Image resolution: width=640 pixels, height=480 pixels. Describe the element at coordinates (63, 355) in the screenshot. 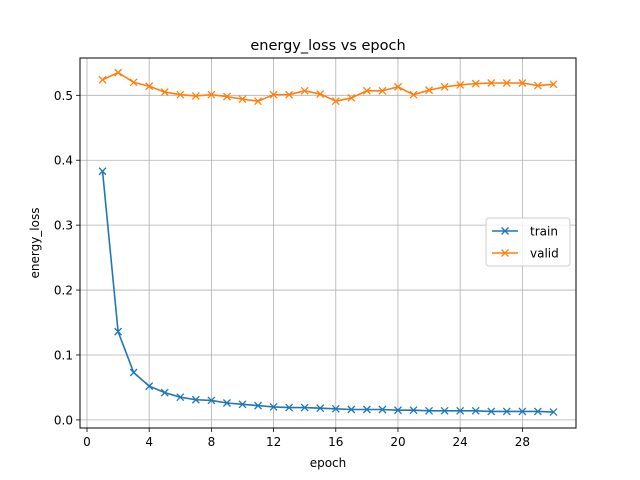

I see `y-tick-label: 0.1` at that location.